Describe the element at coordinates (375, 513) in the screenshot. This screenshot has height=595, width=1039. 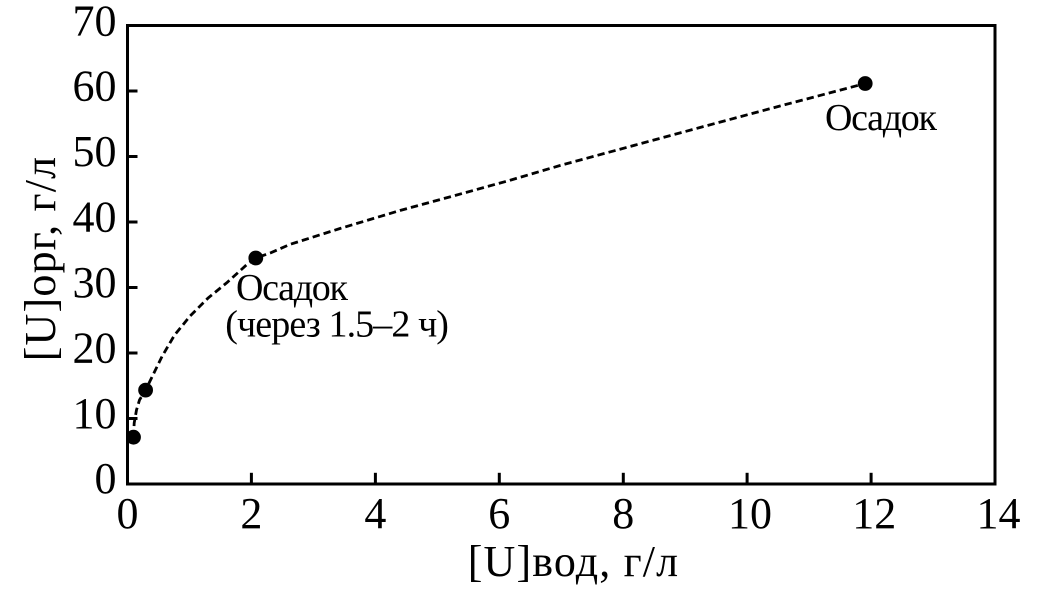
I see `svg-text: 4` at that location.